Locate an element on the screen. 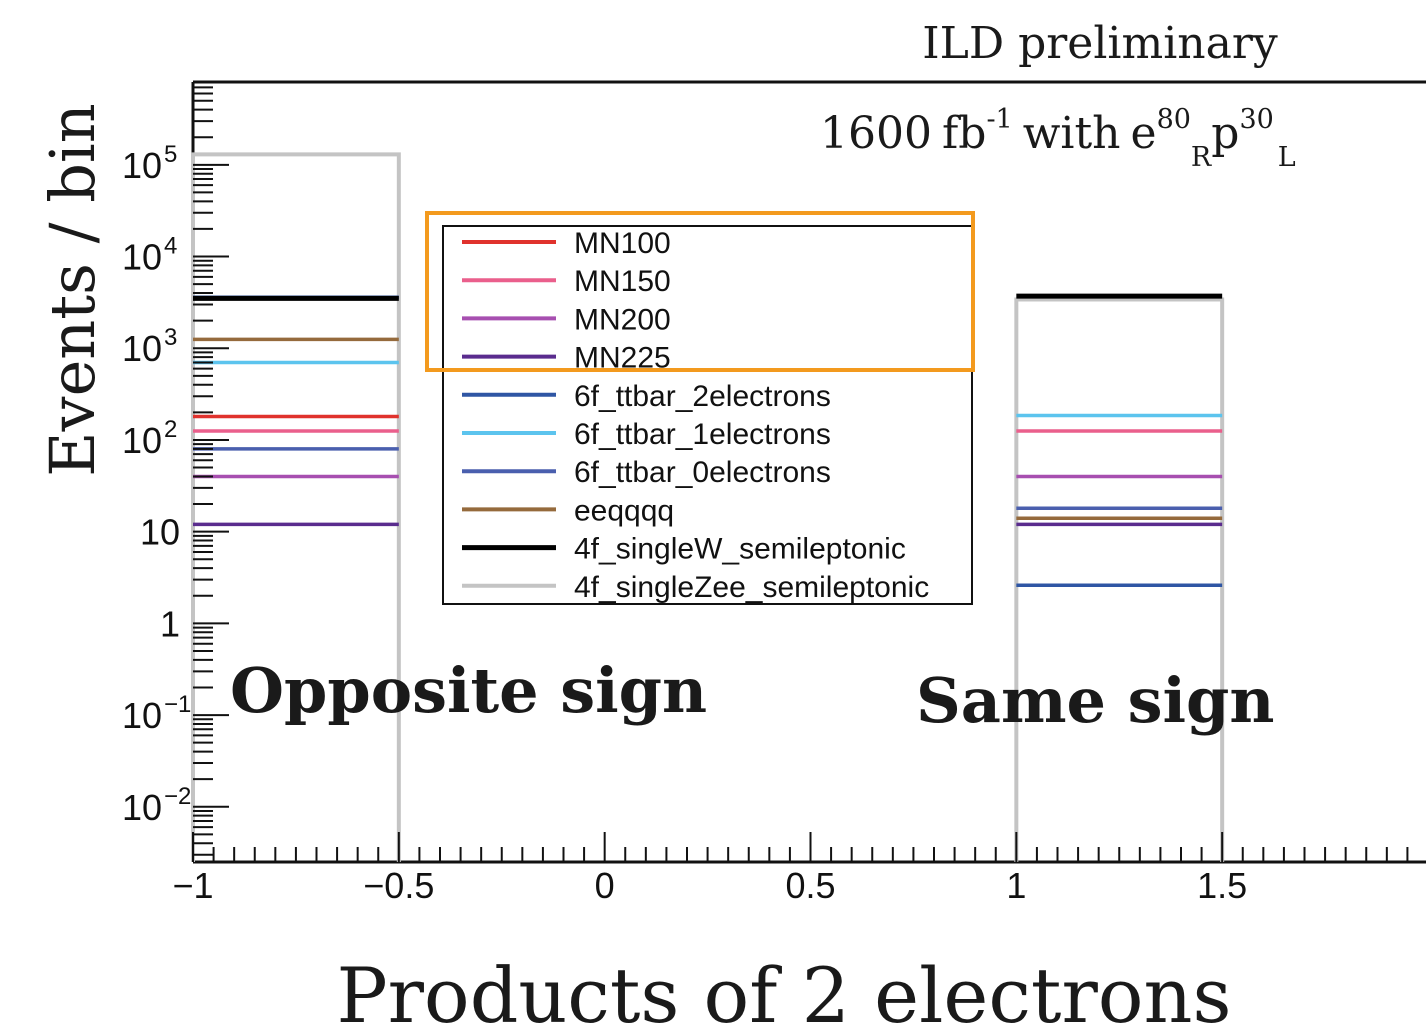 This screenshot has width=1426, height=1033. legend-label-6f_ttbar_2electrons: 6f_ttbar_2electrons is located at coordinates (702, 396).